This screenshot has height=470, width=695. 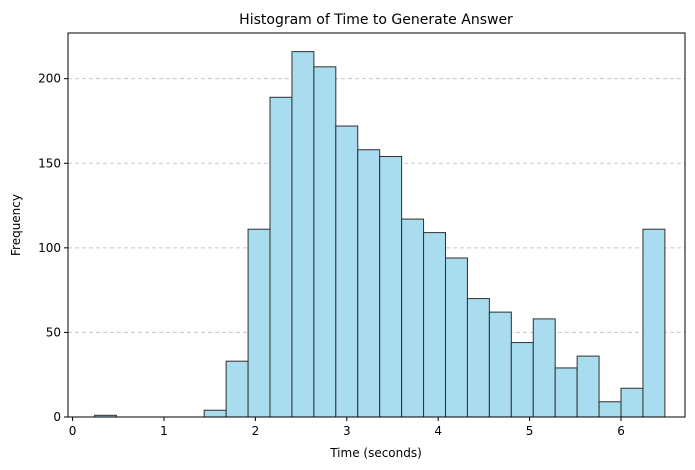 What do you see at coordinates (57, 417) in the screenshot?
I see `y-tick-label: 0` at bounding box center [57, 417].